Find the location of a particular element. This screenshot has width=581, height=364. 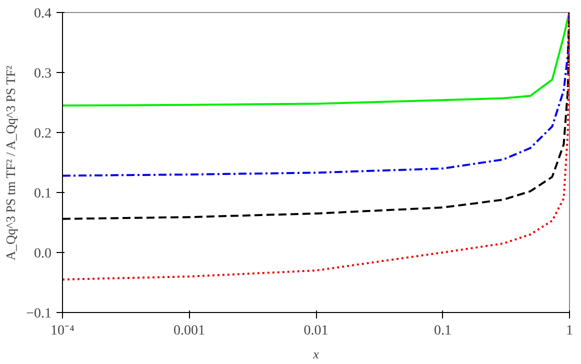

y-tick-label: 0.3 is located at coordinates (43, 74).